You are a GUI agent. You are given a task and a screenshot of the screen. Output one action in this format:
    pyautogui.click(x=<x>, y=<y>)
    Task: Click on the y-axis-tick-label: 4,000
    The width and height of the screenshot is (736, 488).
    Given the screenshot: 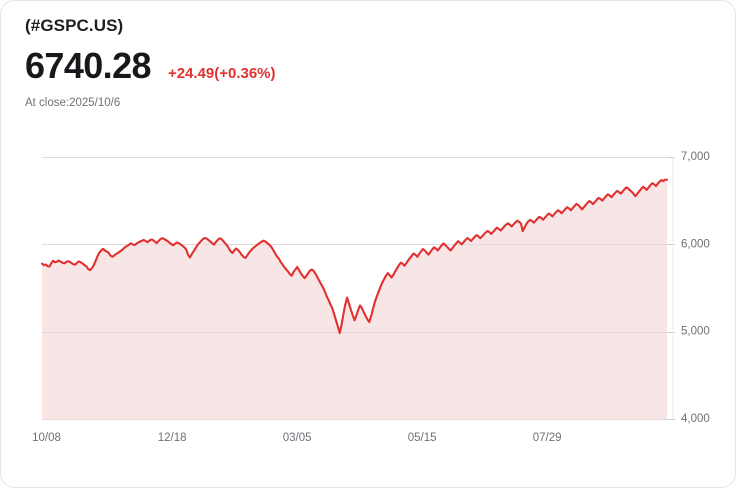 What is the action you would take?
    pyautogui.click(x=695, y=419)
    